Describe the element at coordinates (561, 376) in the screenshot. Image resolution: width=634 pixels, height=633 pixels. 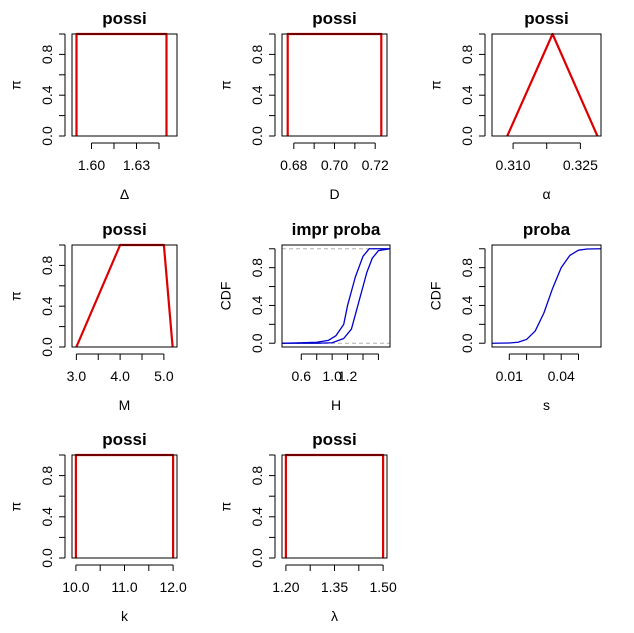
I see `x-tick-label: 0.04` at that location.